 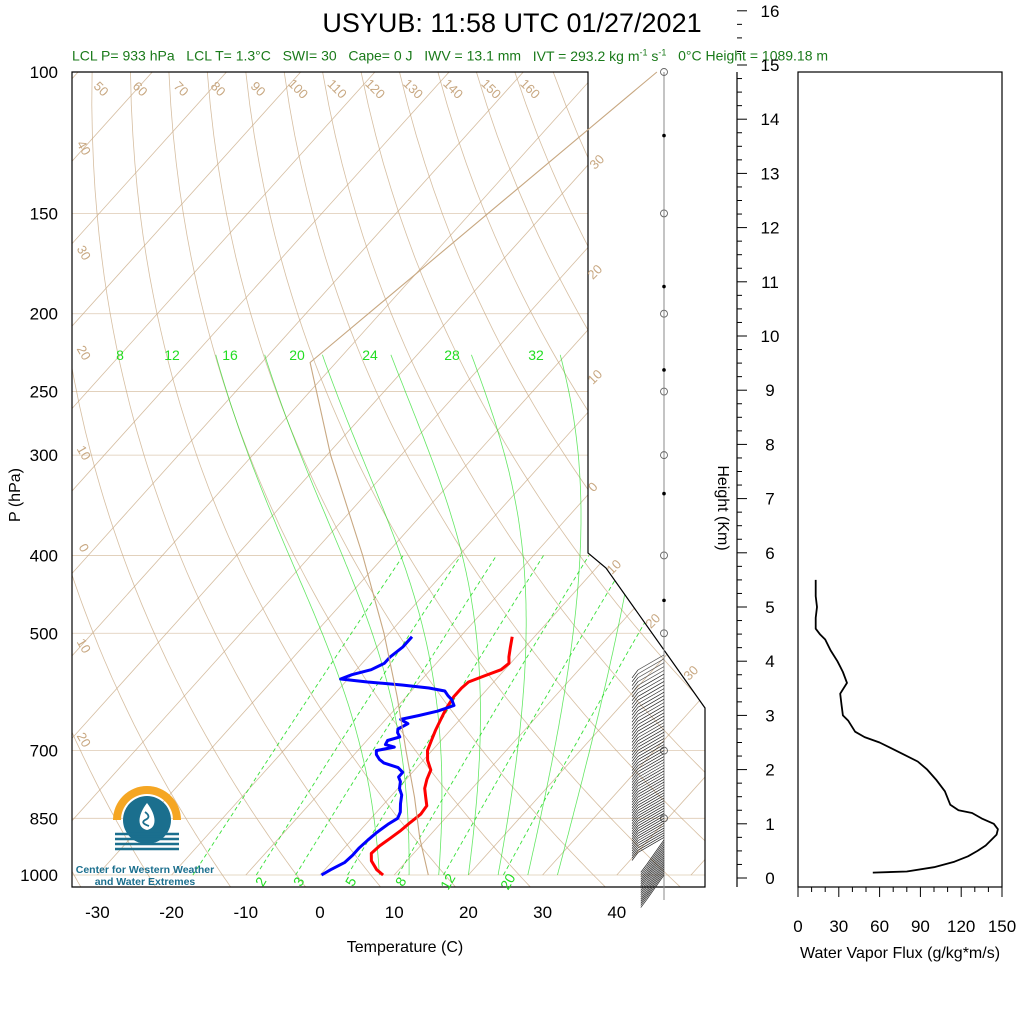 I want to click on dry-adiabat-label: 140, so click(x=453, y=89).